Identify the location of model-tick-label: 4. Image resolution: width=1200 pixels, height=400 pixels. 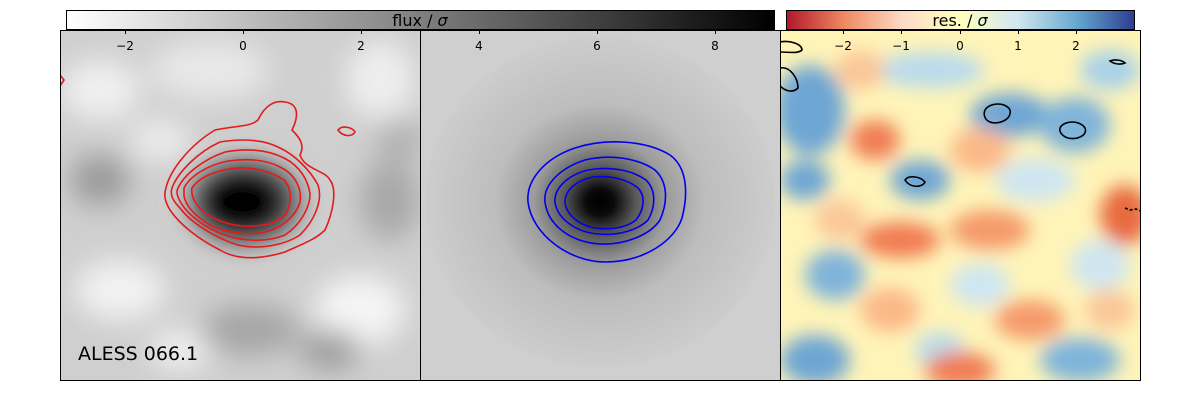
(479, 46).